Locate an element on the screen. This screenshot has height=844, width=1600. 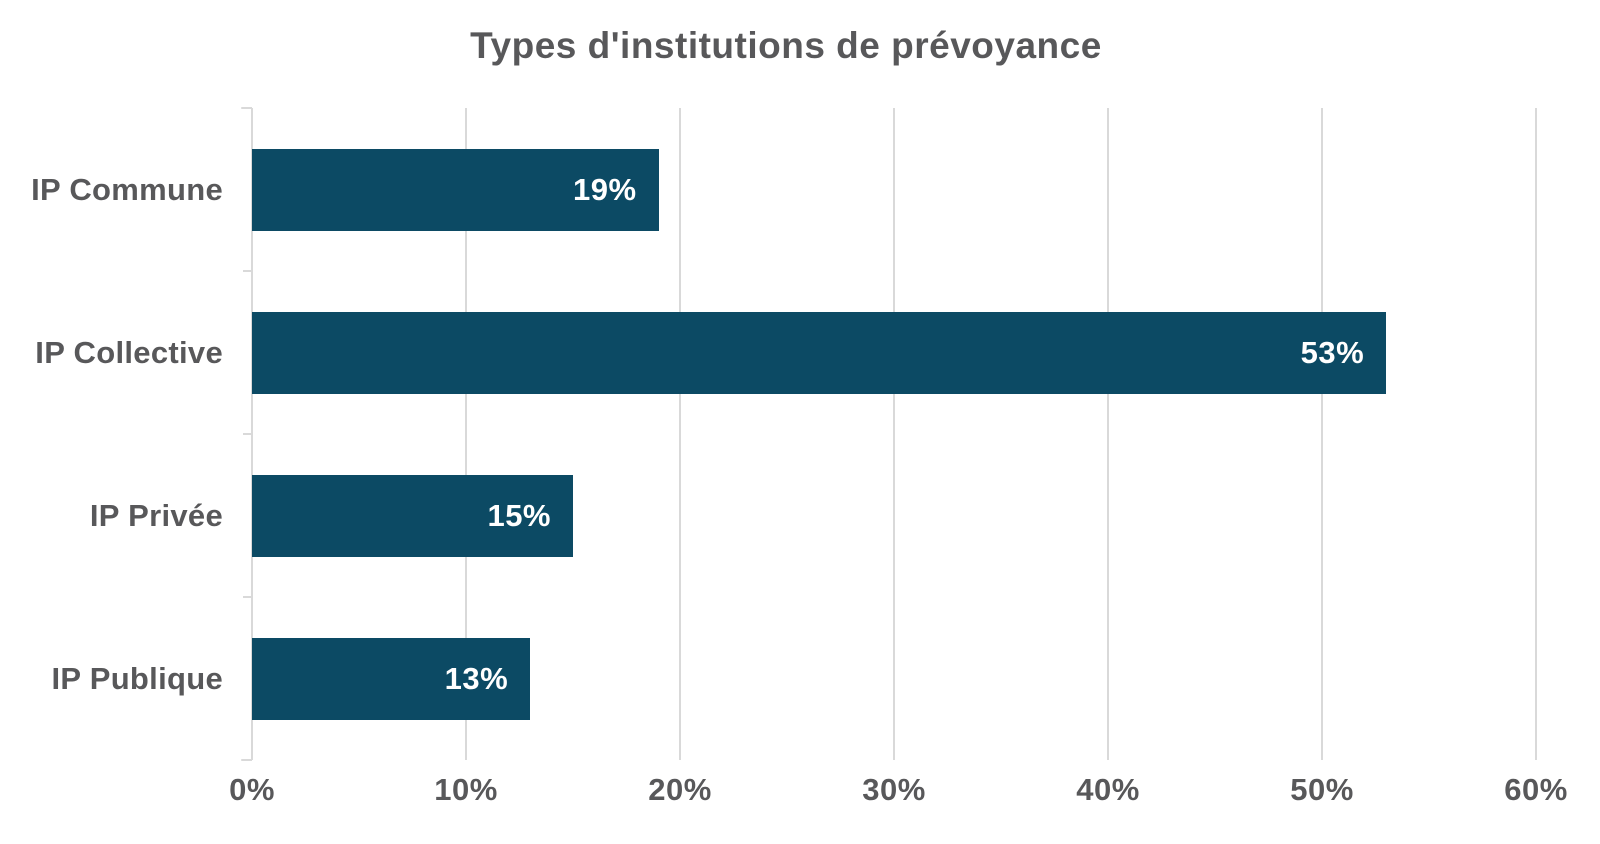
bar-ip-privée: 15% is located at coordinates (412, 515).